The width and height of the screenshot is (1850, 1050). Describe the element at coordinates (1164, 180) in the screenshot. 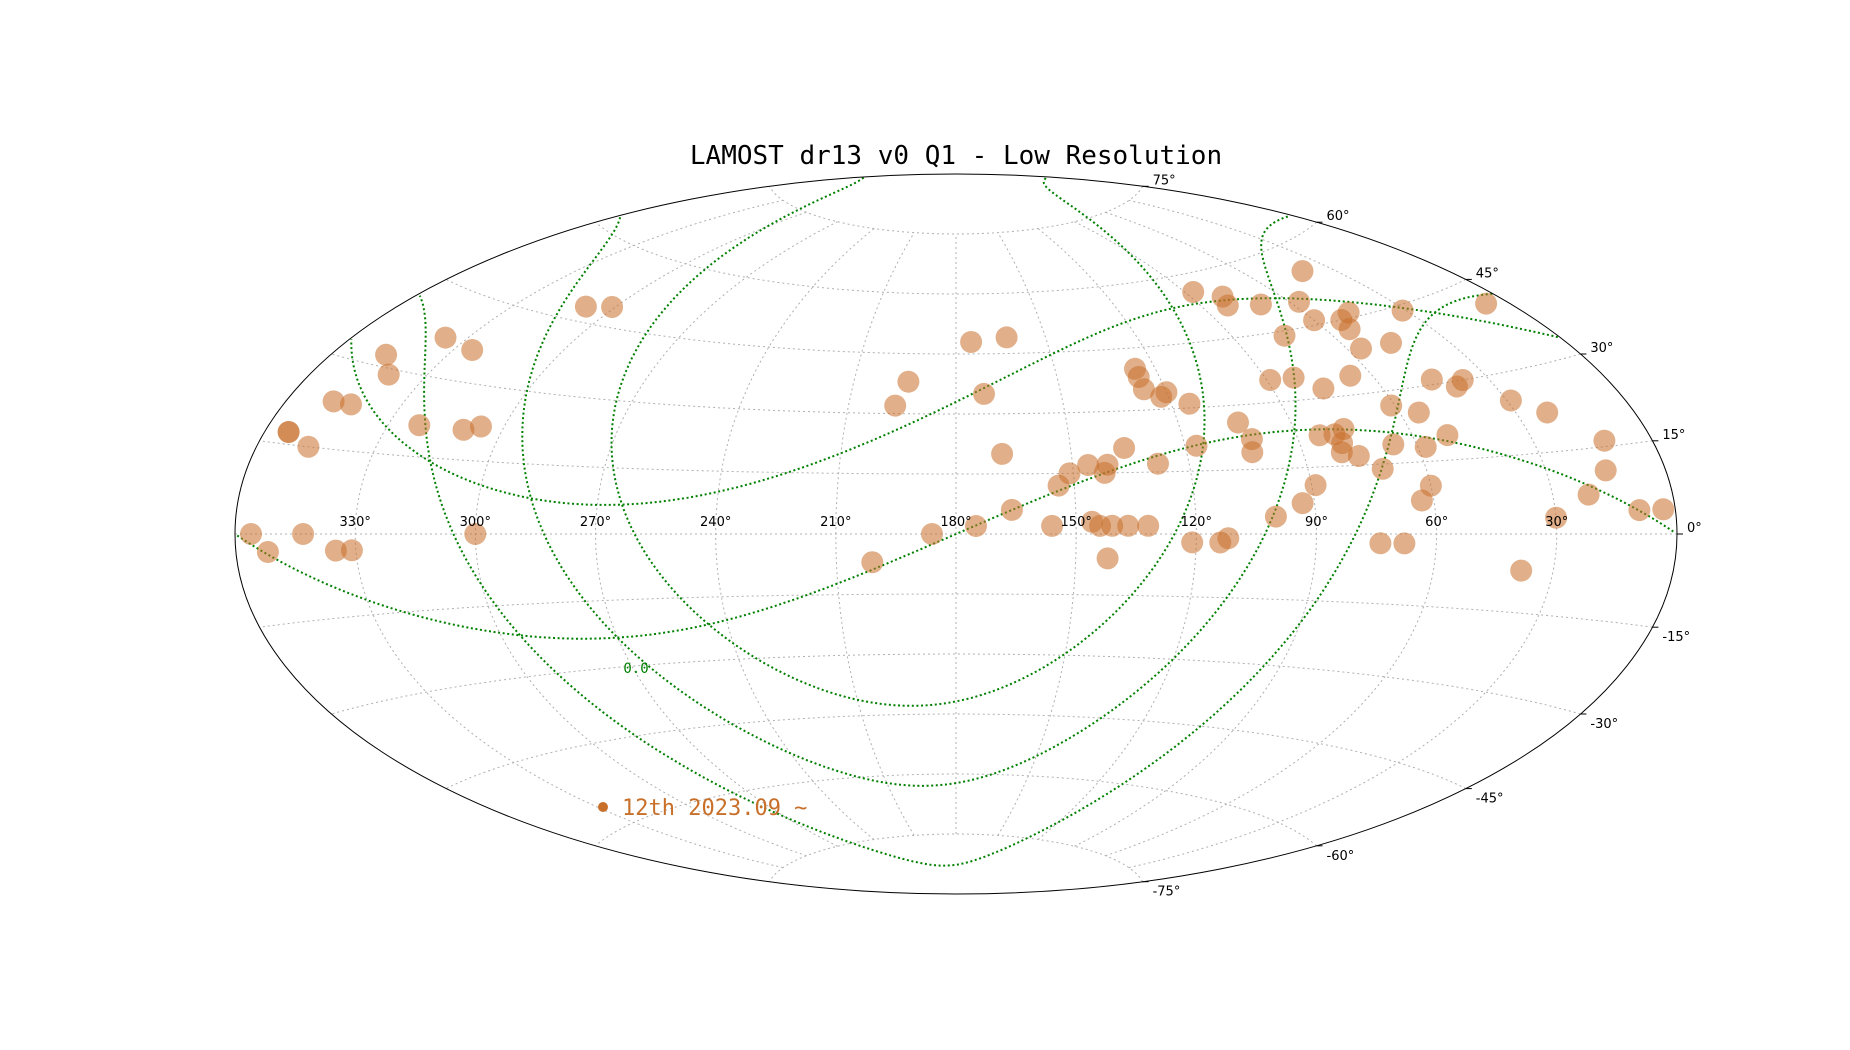

I see `dec-tick-label: 75°` at that location.